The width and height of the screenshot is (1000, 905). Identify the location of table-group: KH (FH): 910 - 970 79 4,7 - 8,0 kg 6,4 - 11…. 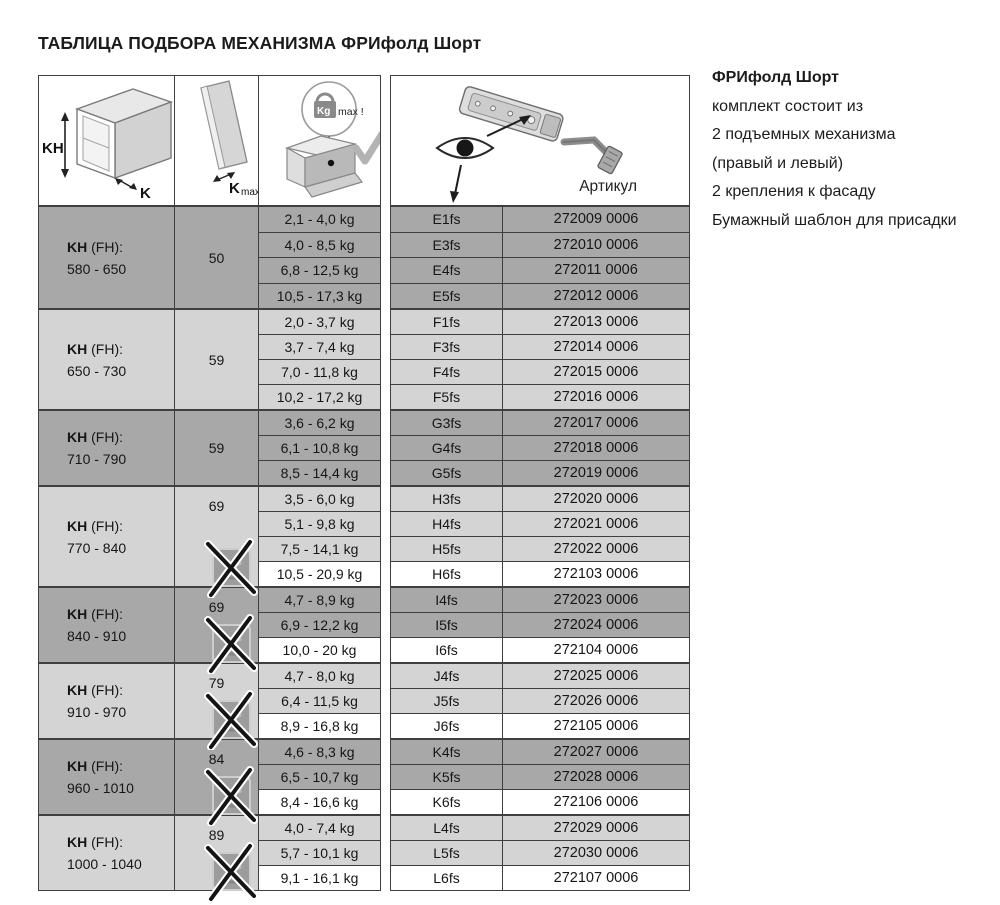
(209, 706).